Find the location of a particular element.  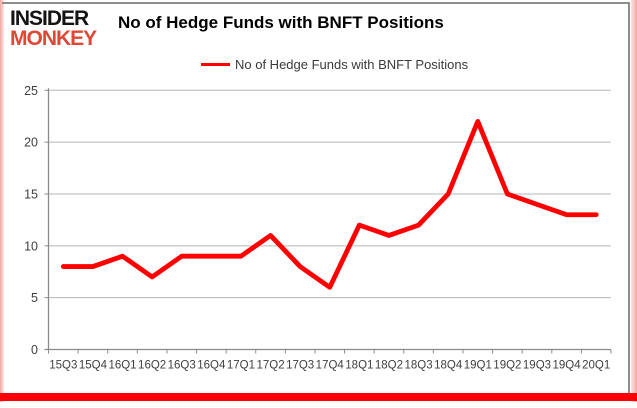

x-axis-label-17Q1: 17Q1 is located at coordinates (241, 366).